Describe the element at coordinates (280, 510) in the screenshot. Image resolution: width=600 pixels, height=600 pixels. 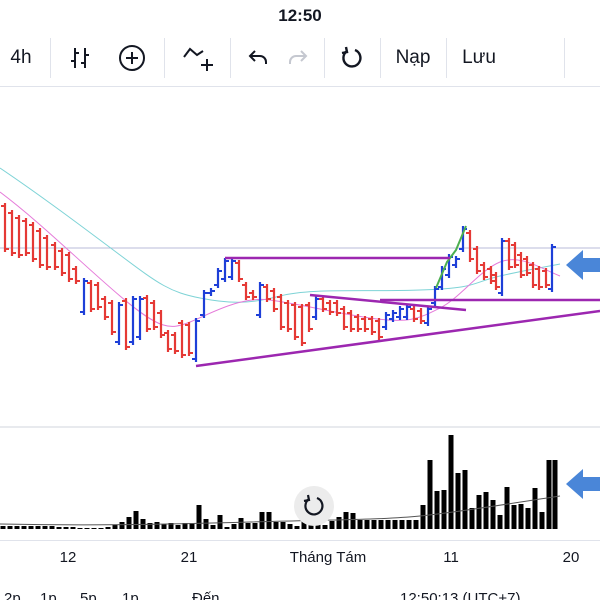
I see `volume-ma-line` at that location.